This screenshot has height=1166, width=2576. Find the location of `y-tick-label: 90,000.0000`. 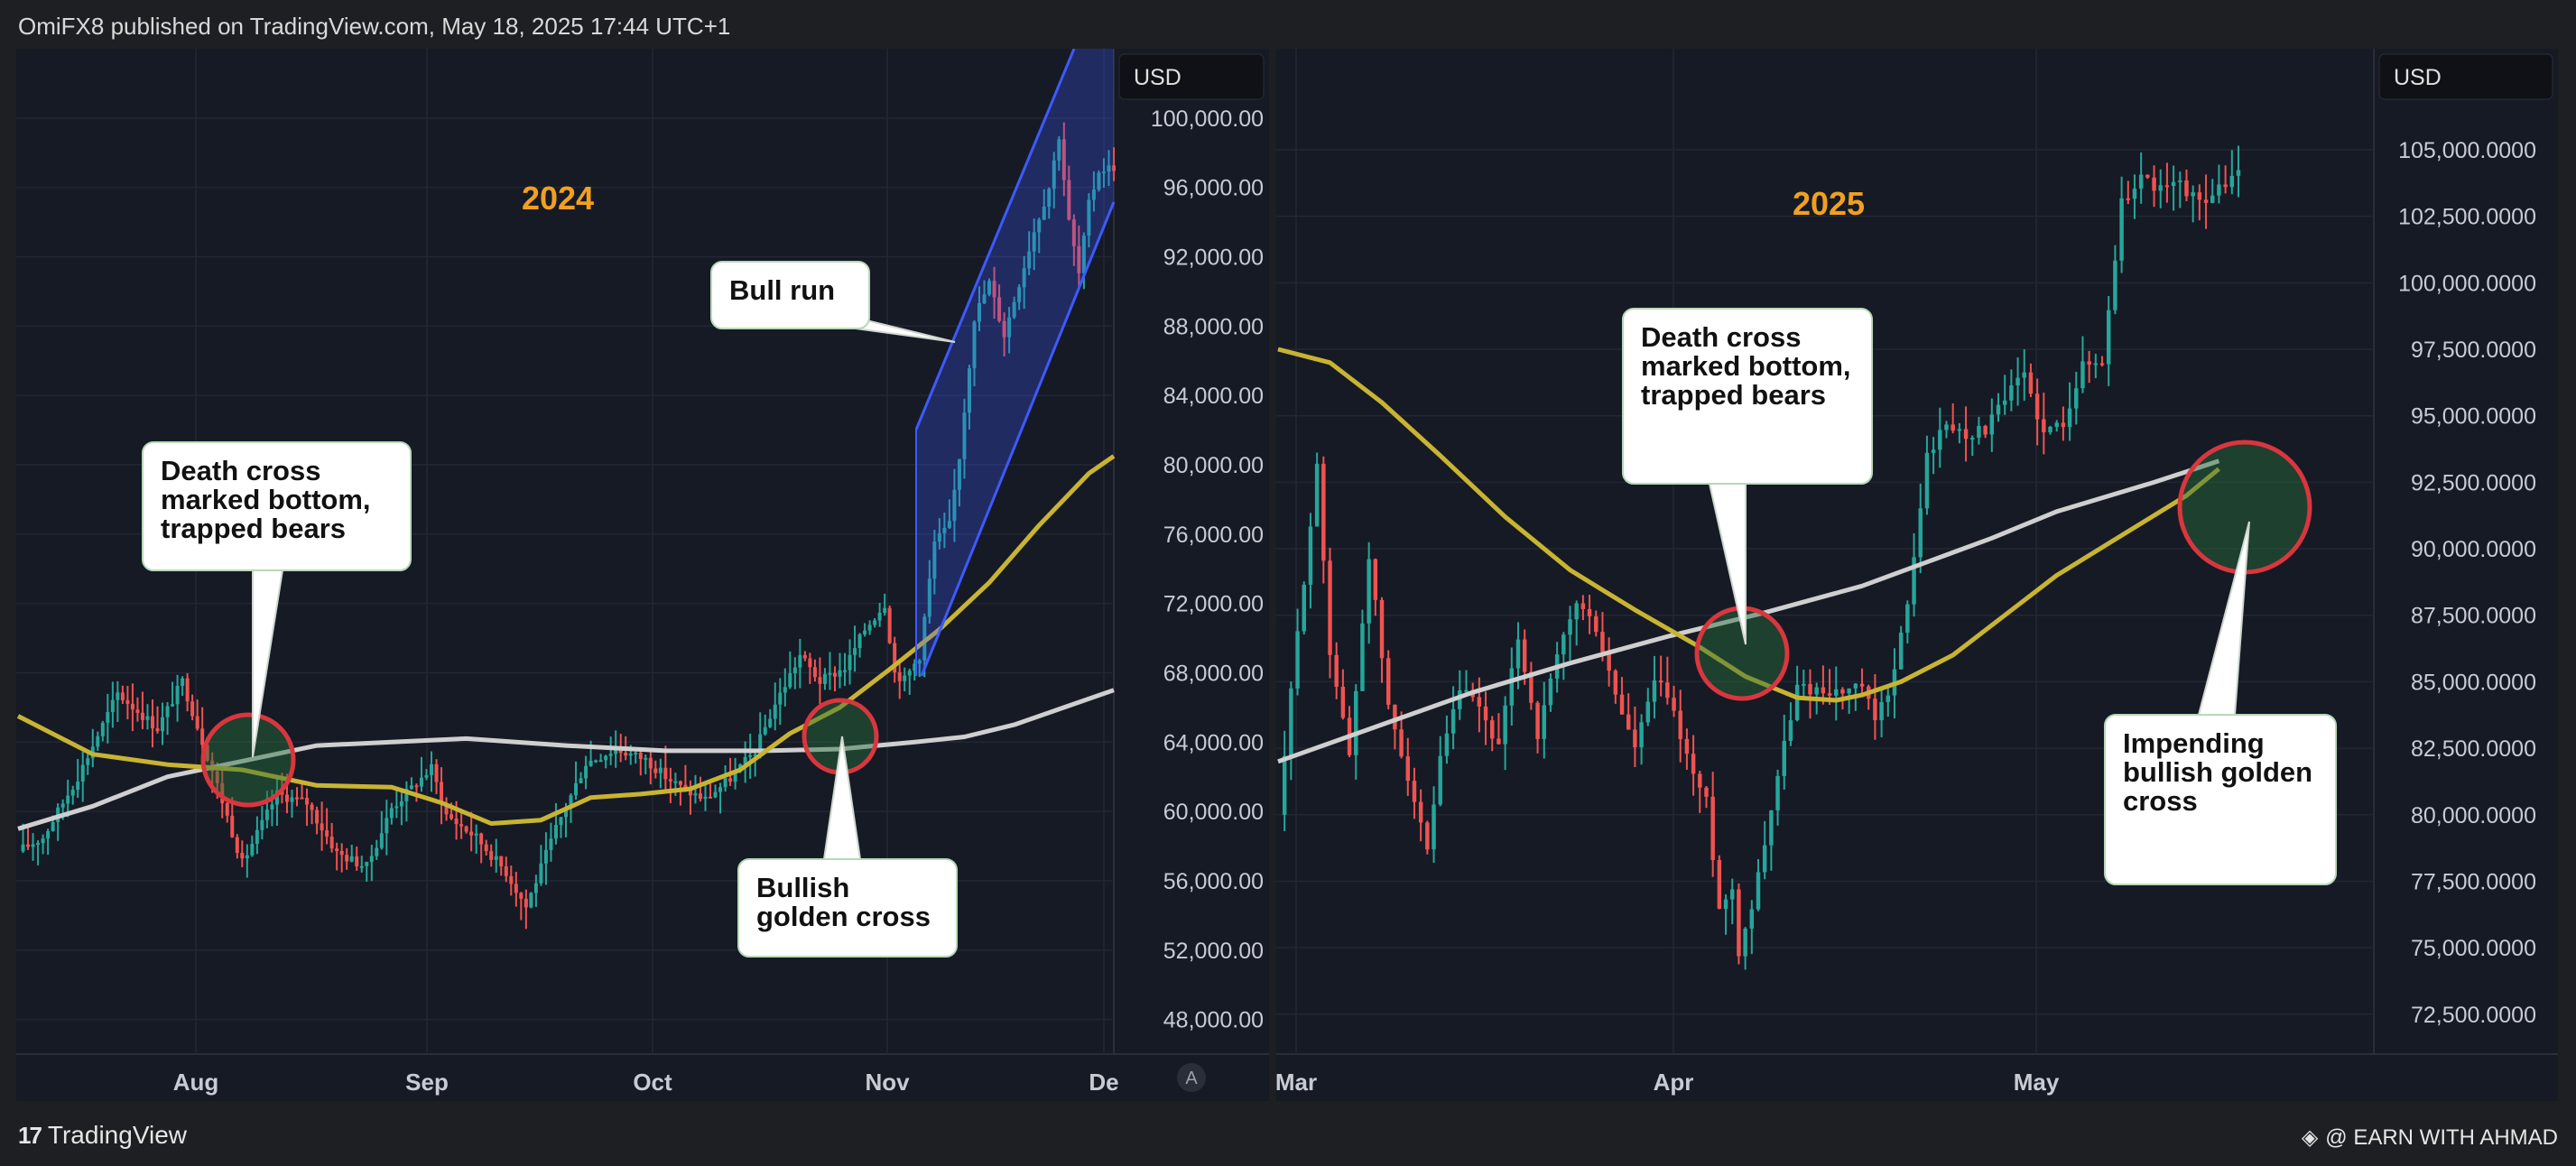

y-tick-label: 90,000.0000 is located at coordinates (2473, 549).